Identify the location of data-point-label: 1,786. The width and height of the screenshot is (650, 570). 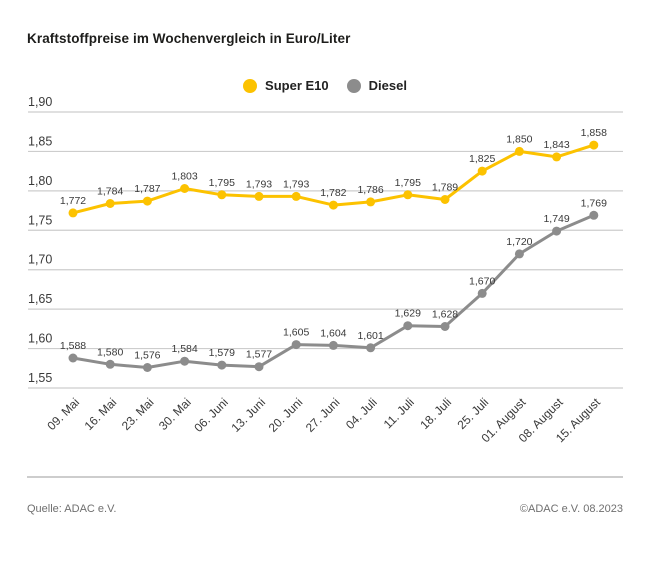
(370, 190).